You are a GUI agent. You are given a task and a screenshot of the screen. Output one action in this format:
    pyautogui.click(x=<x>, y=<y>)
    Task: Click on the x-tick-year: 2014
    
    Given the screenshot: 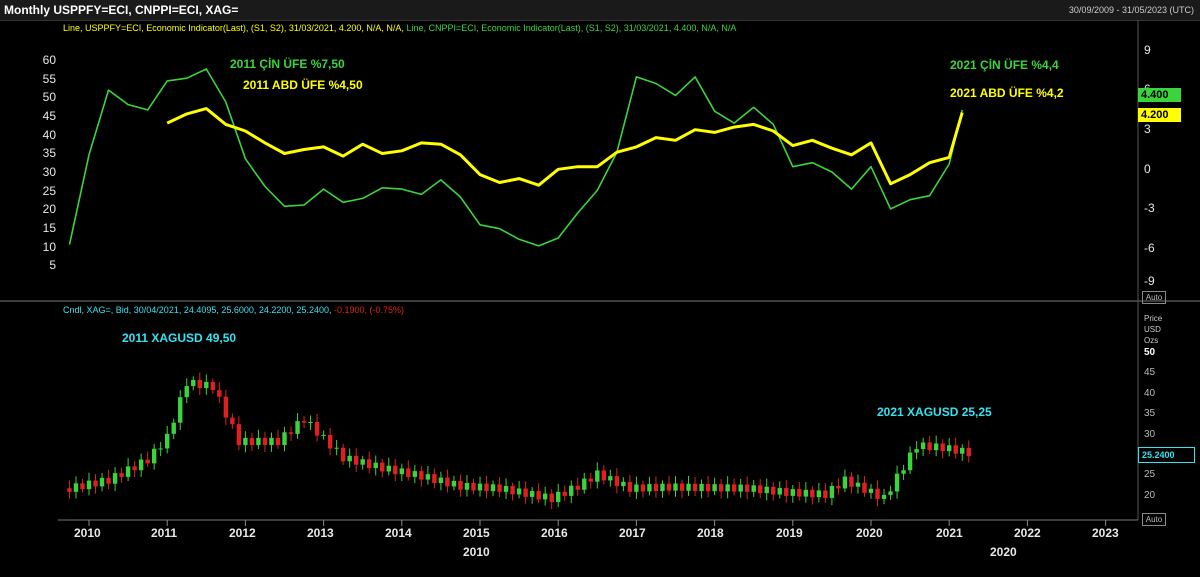 What is the action you would take?
    pyautogui.click(x=398, y=533)
    